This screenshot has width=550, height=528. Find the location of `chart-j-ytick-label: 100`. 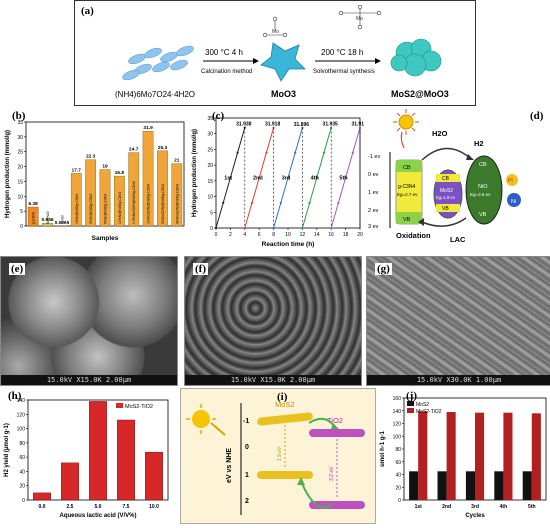

chart-j-ytick-label: 100 is located at coordinates (397, 437).